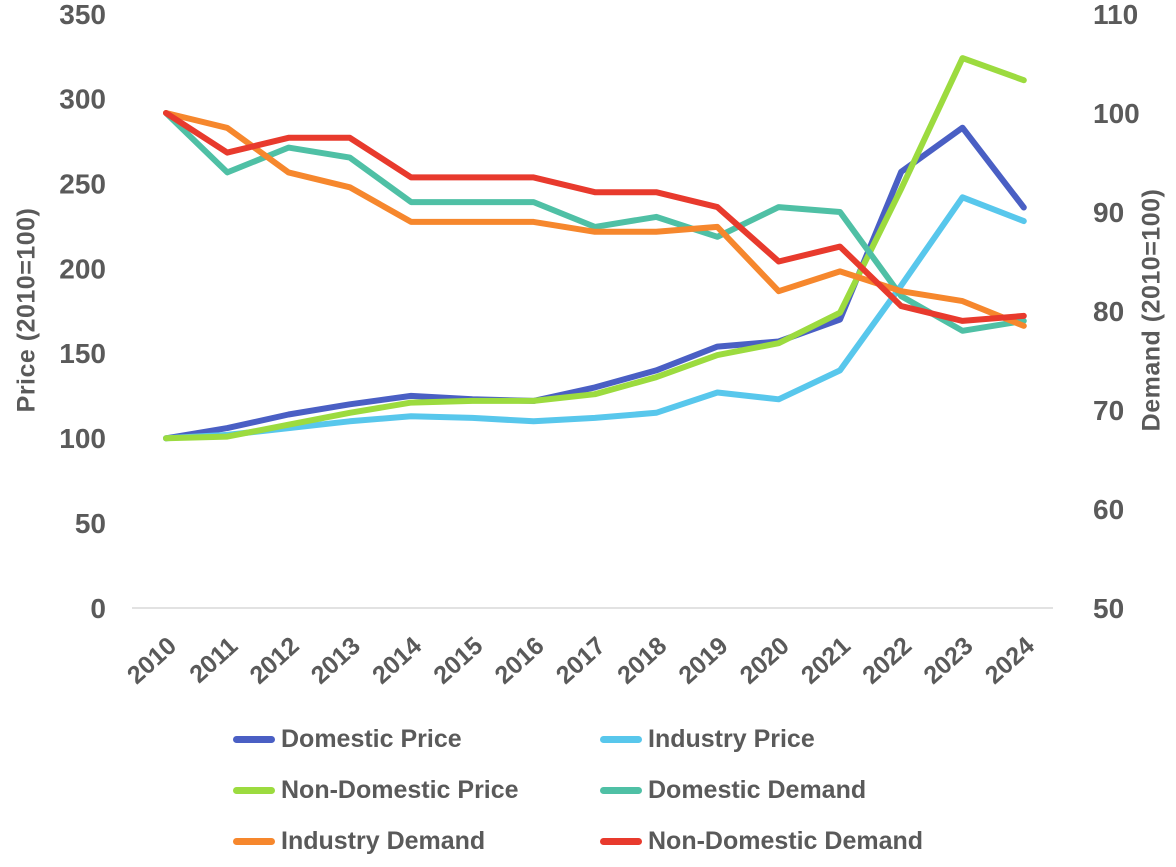 This screenshot has width=1176, height=867. Describe the element at coordinates (82, 15) in the screenshot. I see `left-axis-tick: 350` at that location.